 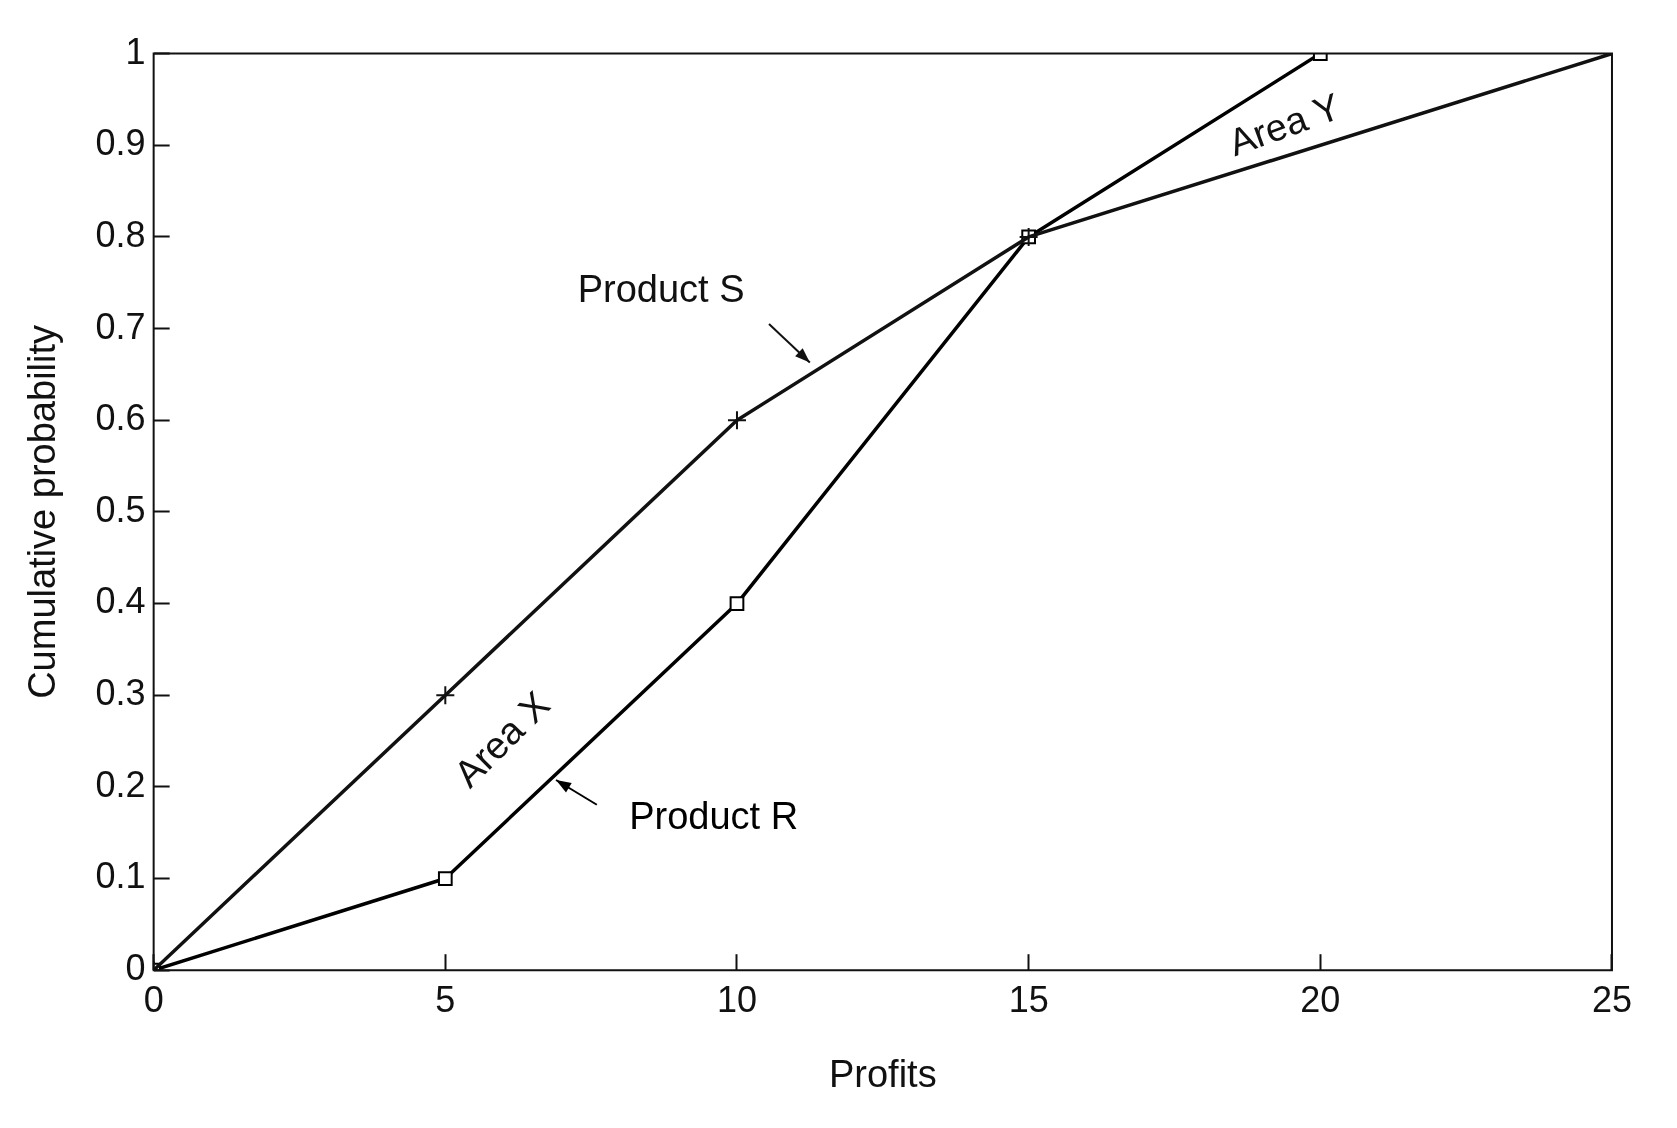 I want to click on legend-label: Product R, so click(x=714, y=816).